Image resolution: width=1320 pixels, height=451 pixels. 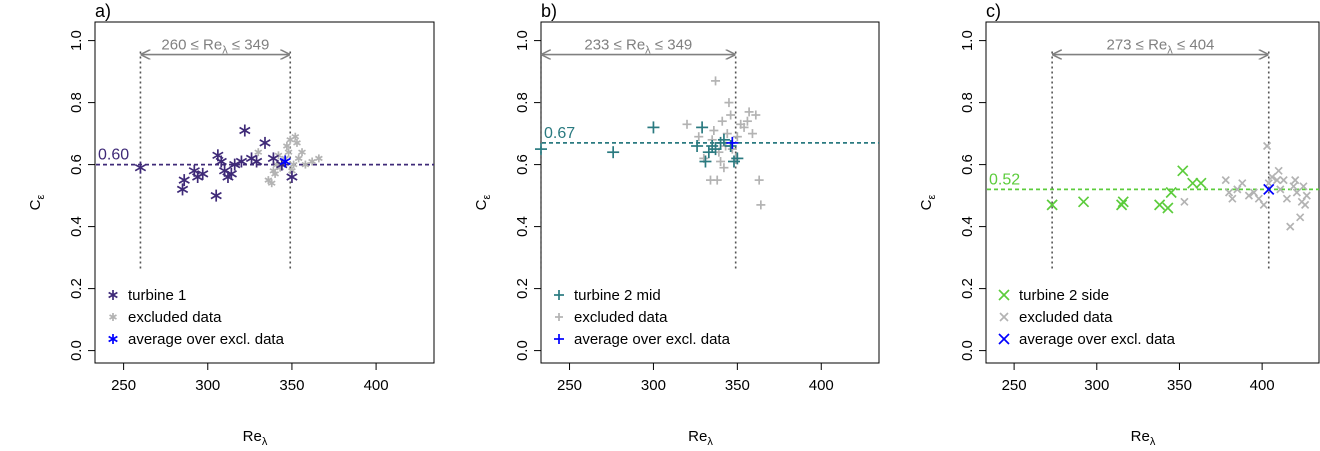 What do you see at coordinates (103, 11) in the screenshot?
I see `panel-label: a)` at bounding box center [103, 11].